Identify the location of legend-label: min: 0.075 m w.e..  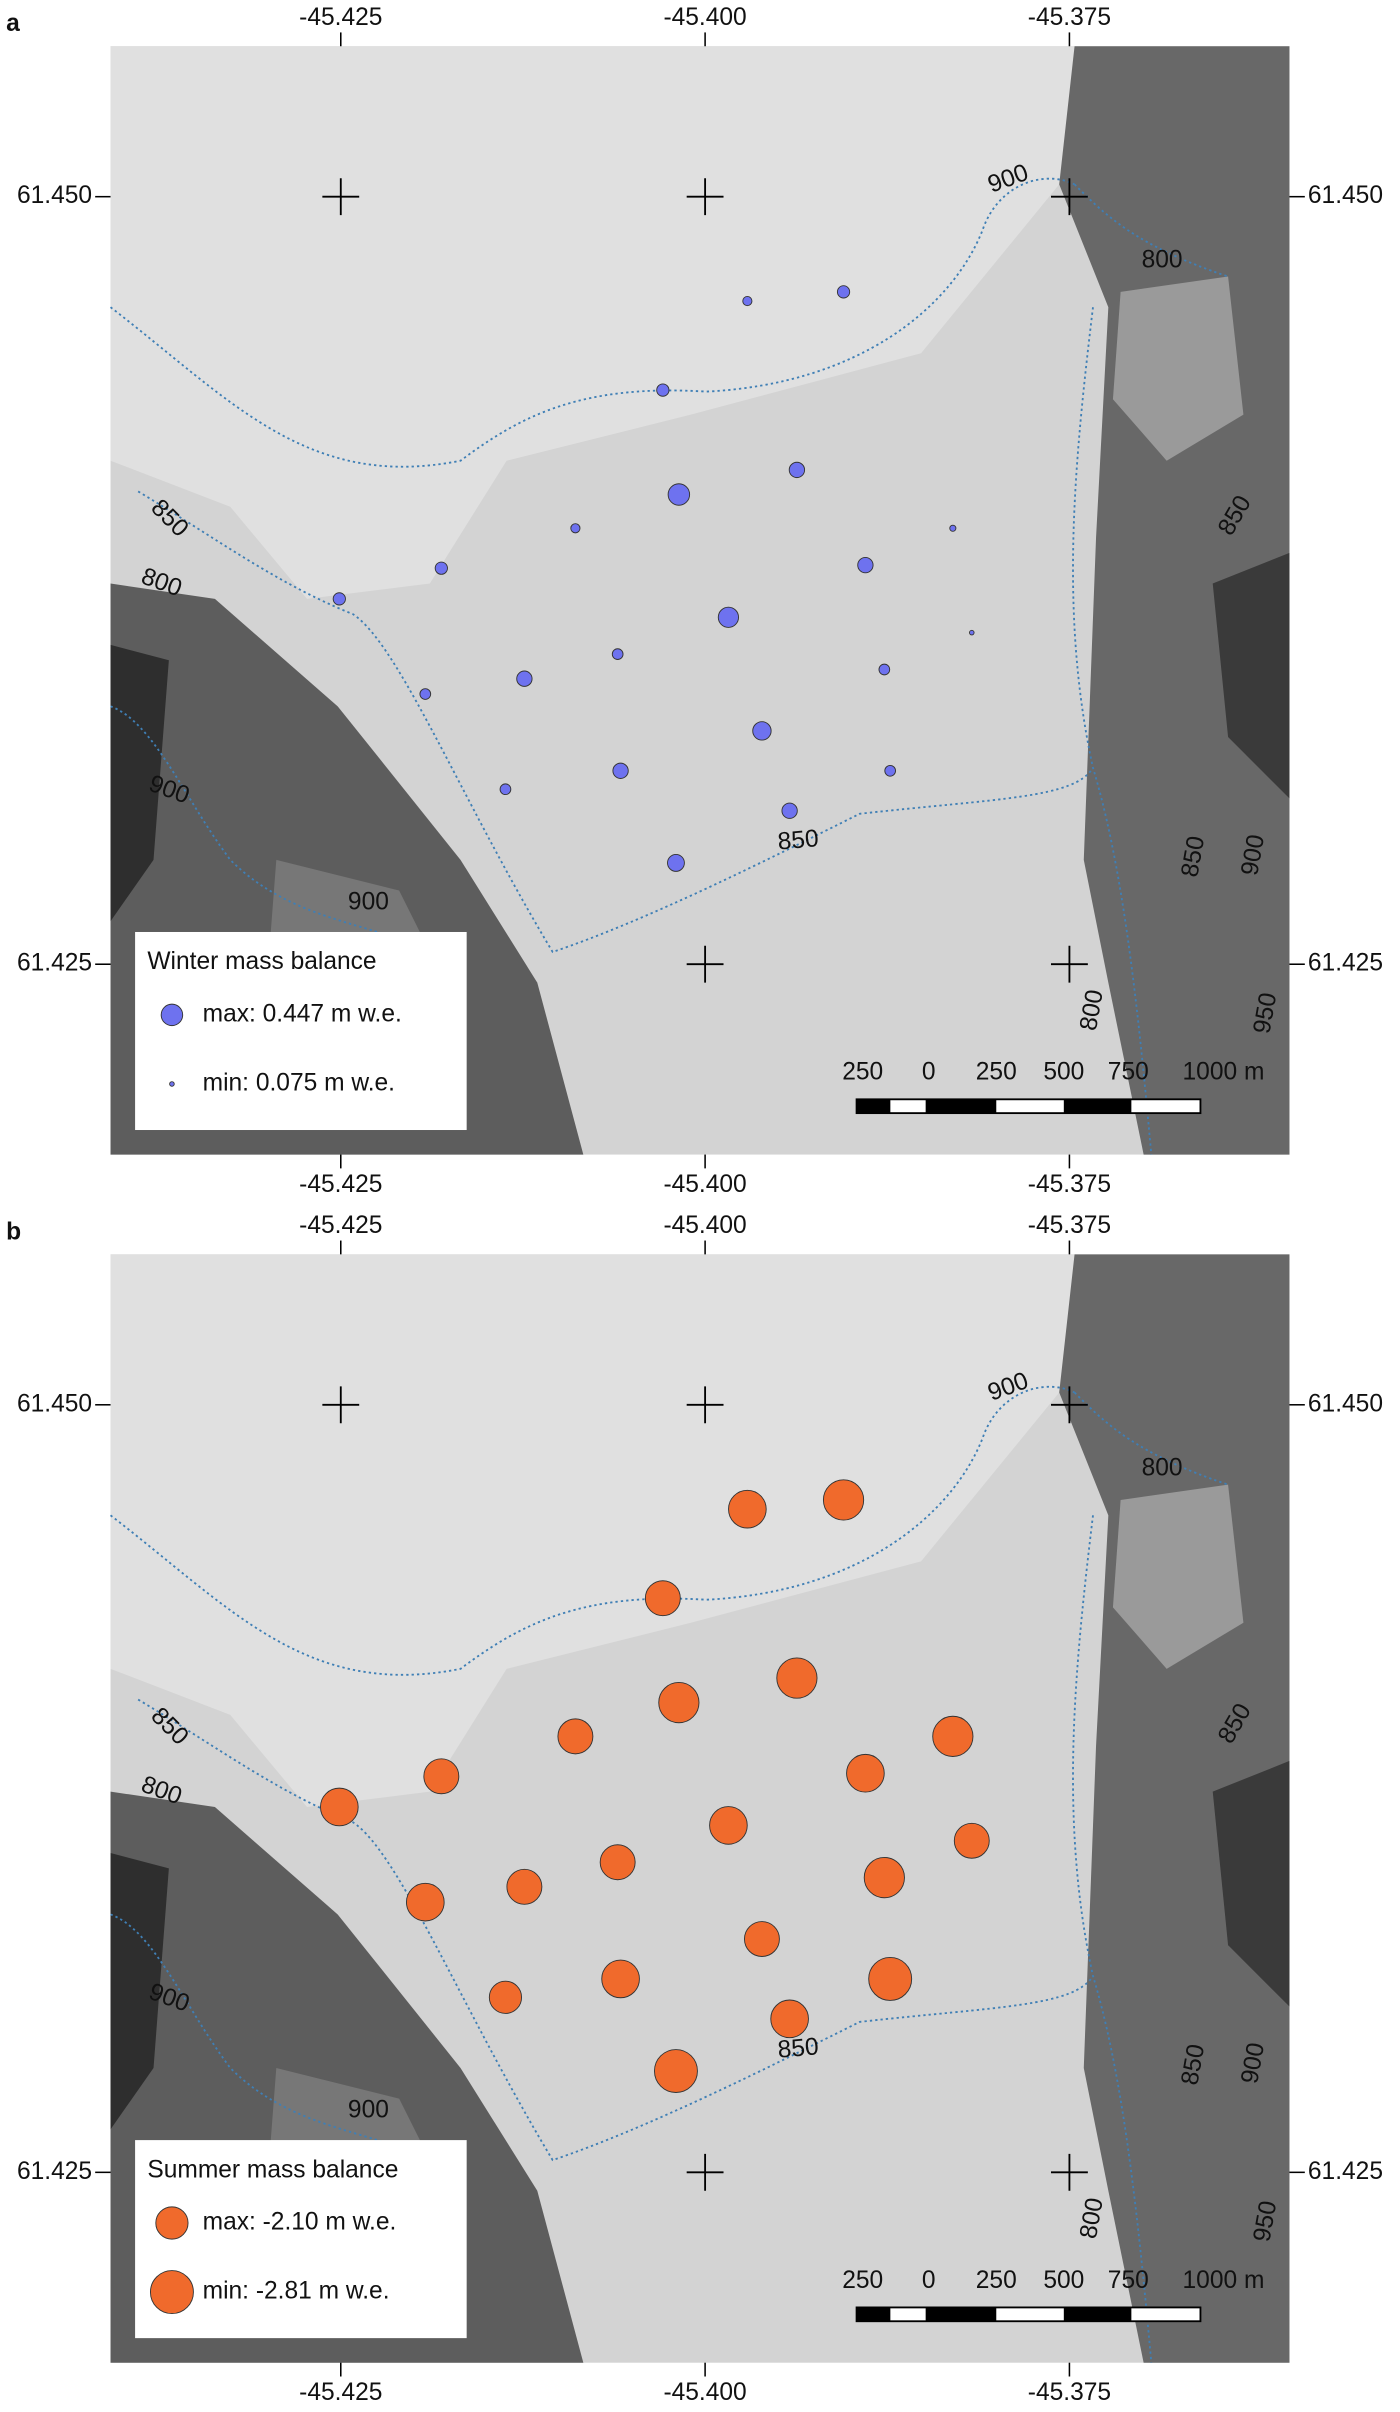
(299, 1082).